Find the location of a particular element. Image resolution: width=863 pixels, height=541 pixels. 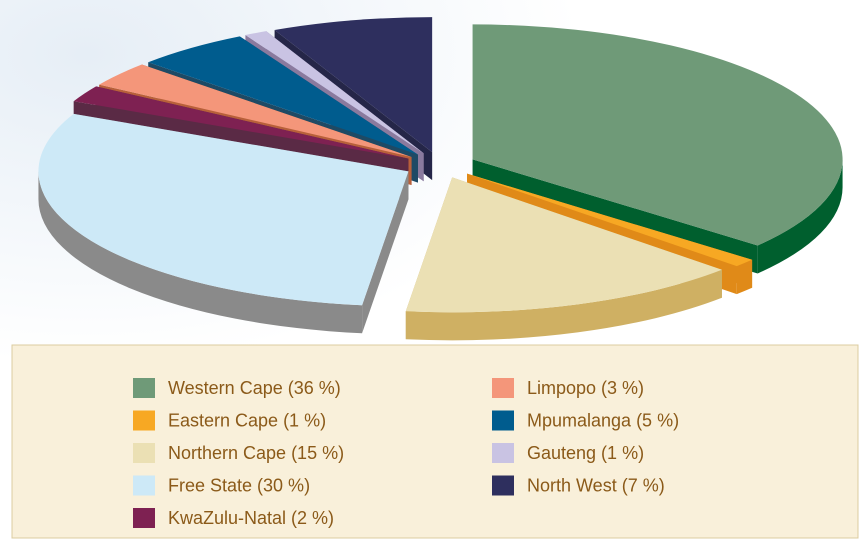

legend-label: Northern Cape (15 %) is located at coordinates (256, 453).